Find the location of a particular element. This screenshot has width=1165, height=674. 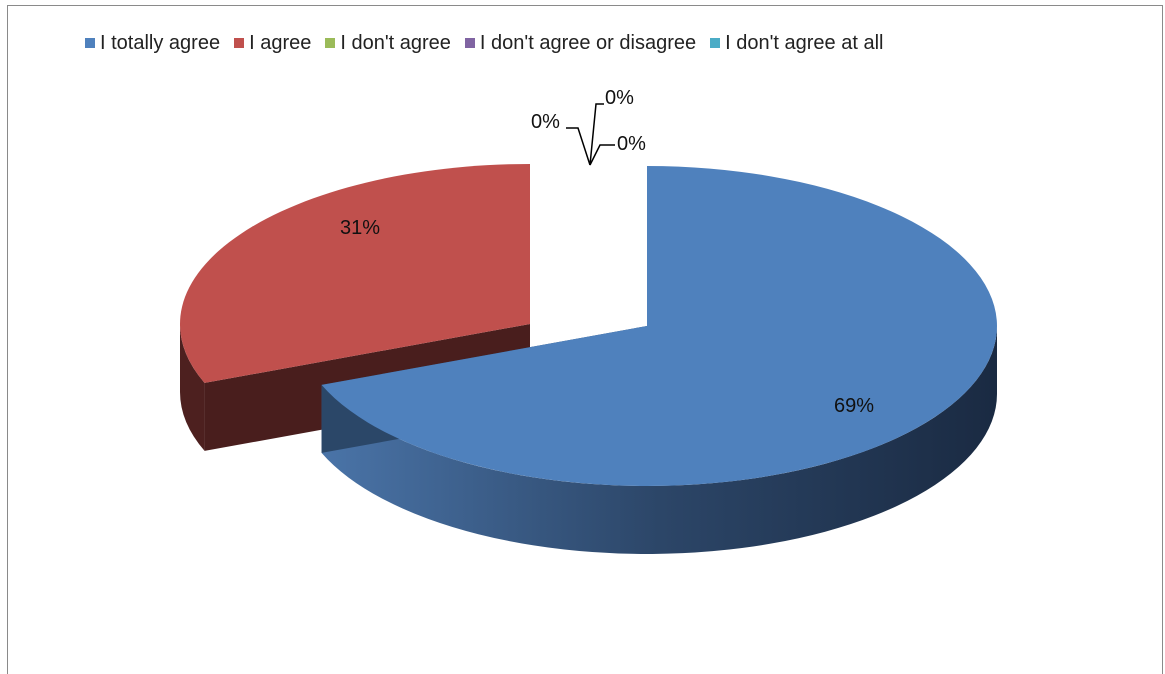

legend-swatch-dont-agree is located at coordinates (330, 43).